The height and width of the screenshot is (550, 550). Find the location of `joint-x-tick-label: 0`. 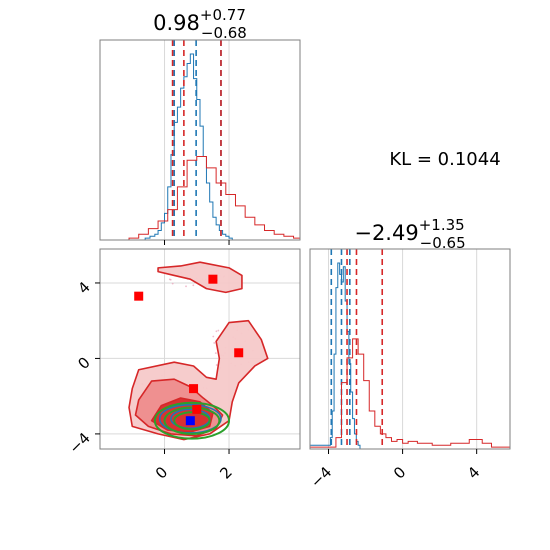

joint-x-tick-label: 0 is located at coordinates (161, 472).